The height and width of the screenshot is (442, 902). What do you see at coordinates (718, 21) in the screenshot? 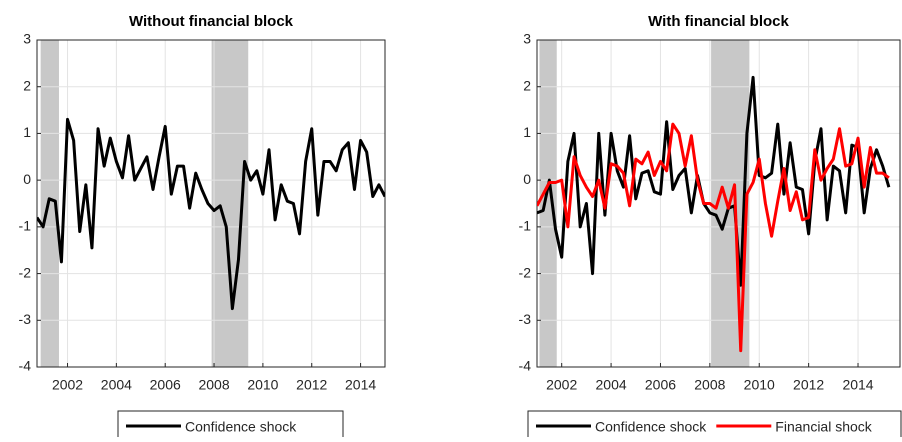
I see `panel-title: With financial block` at bounding box center [718, 21].